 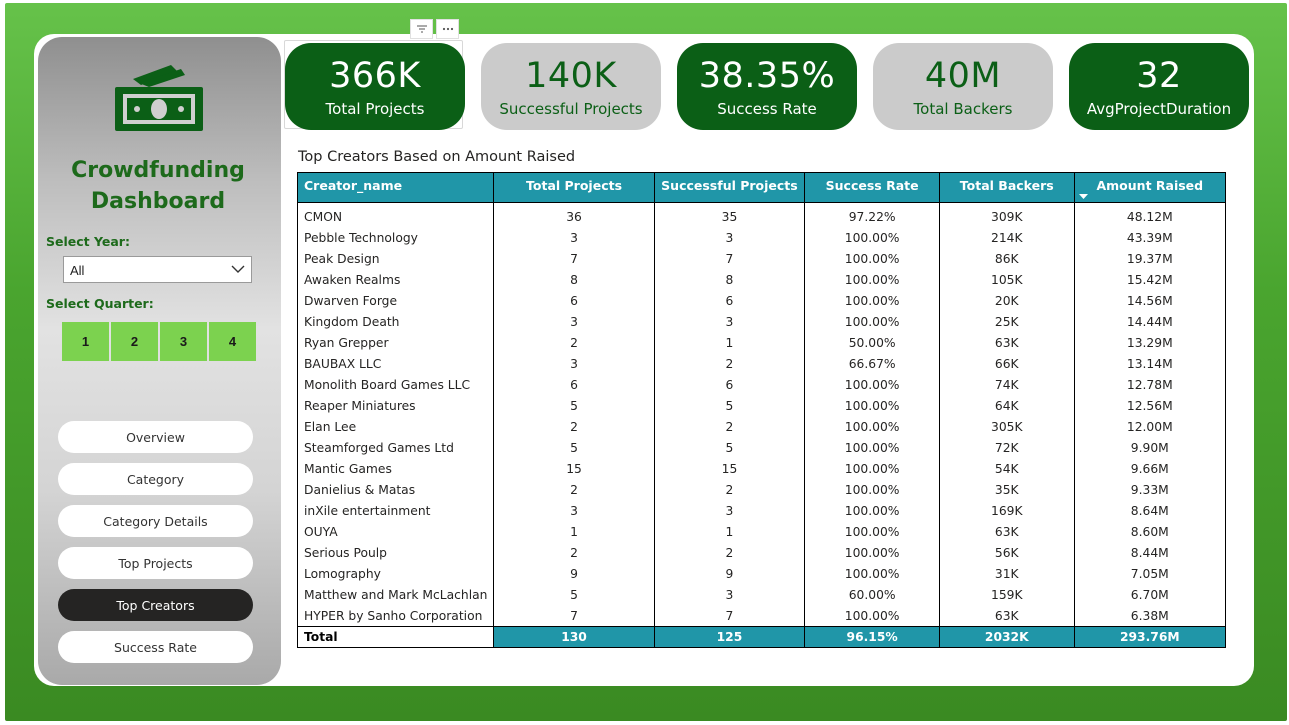 I want to click on nav-category-details-button: Category Details, so click(x=155, y=521).